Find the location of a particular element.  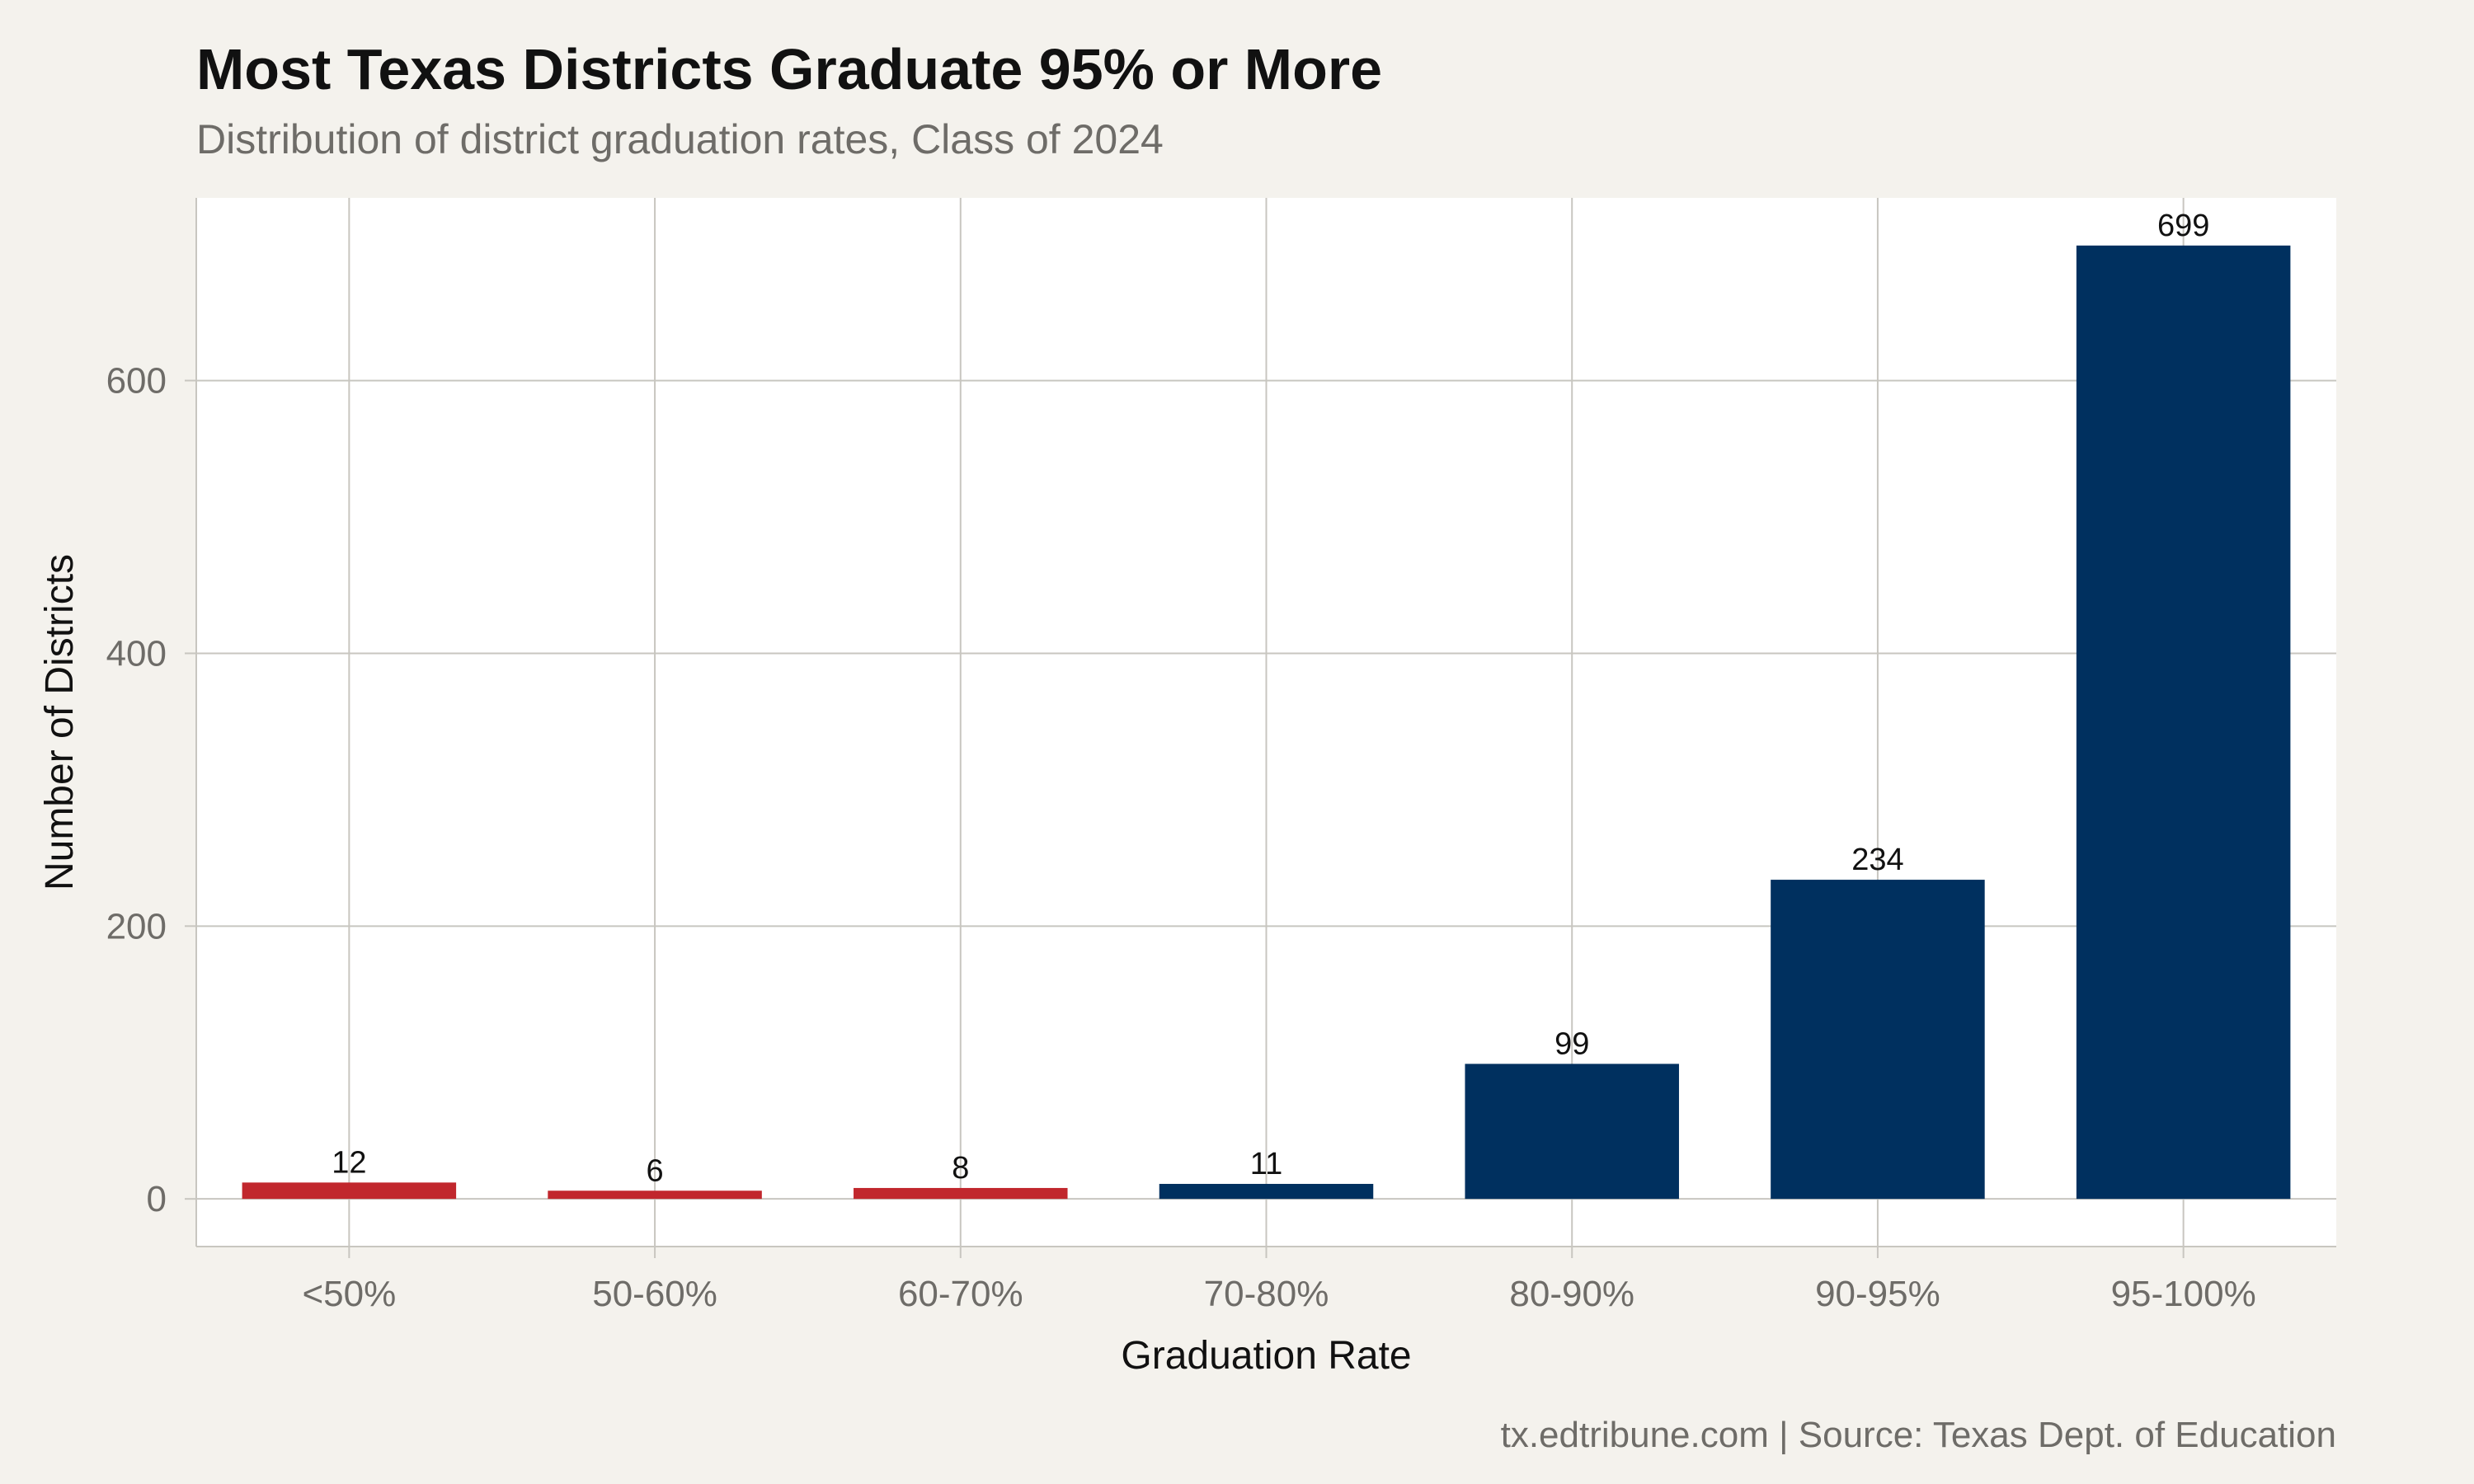

y-axis: 0 200 400 600 is located at coordinates (151, 722).